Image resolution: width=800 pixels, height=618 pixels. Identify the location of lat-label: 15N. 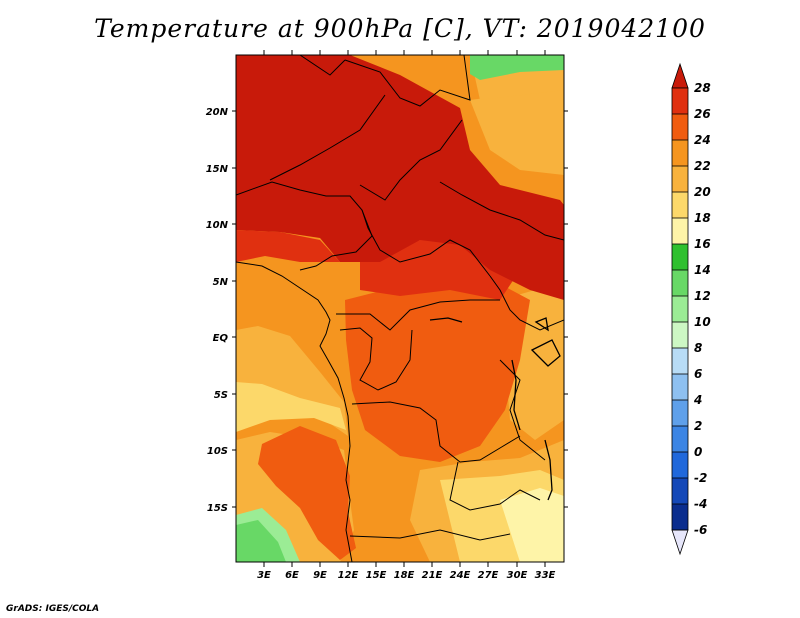
(217, 169).